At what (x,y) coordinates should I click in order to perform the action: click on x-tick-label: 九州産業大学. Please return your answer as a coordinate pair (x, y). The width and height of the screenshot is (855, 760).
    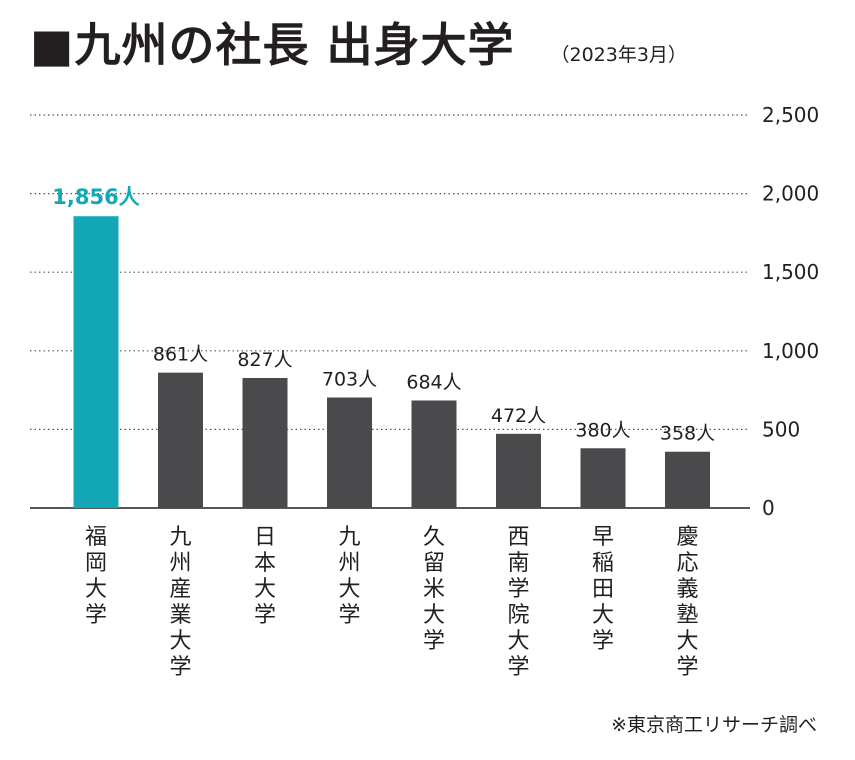
    Looking at the image, I should click on (180, 602).